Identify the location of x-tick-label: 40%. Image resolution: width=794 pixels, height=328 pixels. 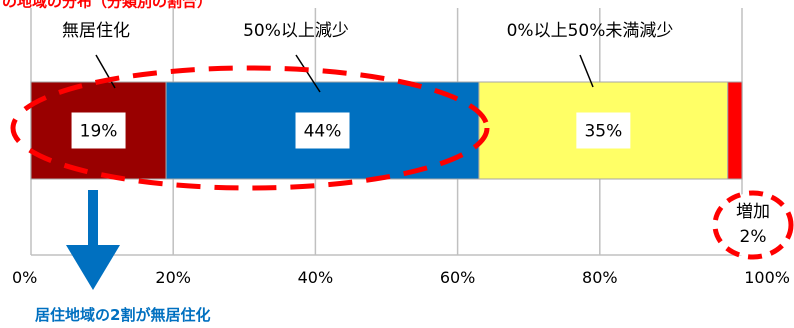
(316, 277).